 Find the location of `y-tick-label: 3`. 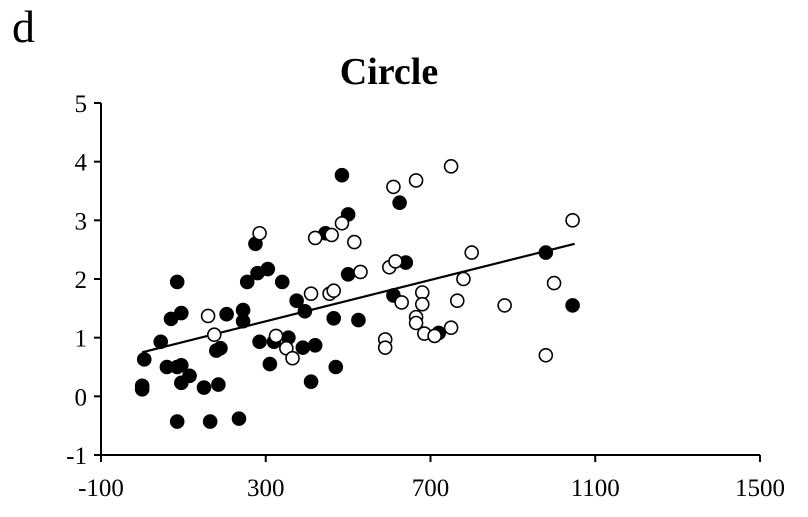

y-tick-label: 3 is located at coordinates (81, 221).